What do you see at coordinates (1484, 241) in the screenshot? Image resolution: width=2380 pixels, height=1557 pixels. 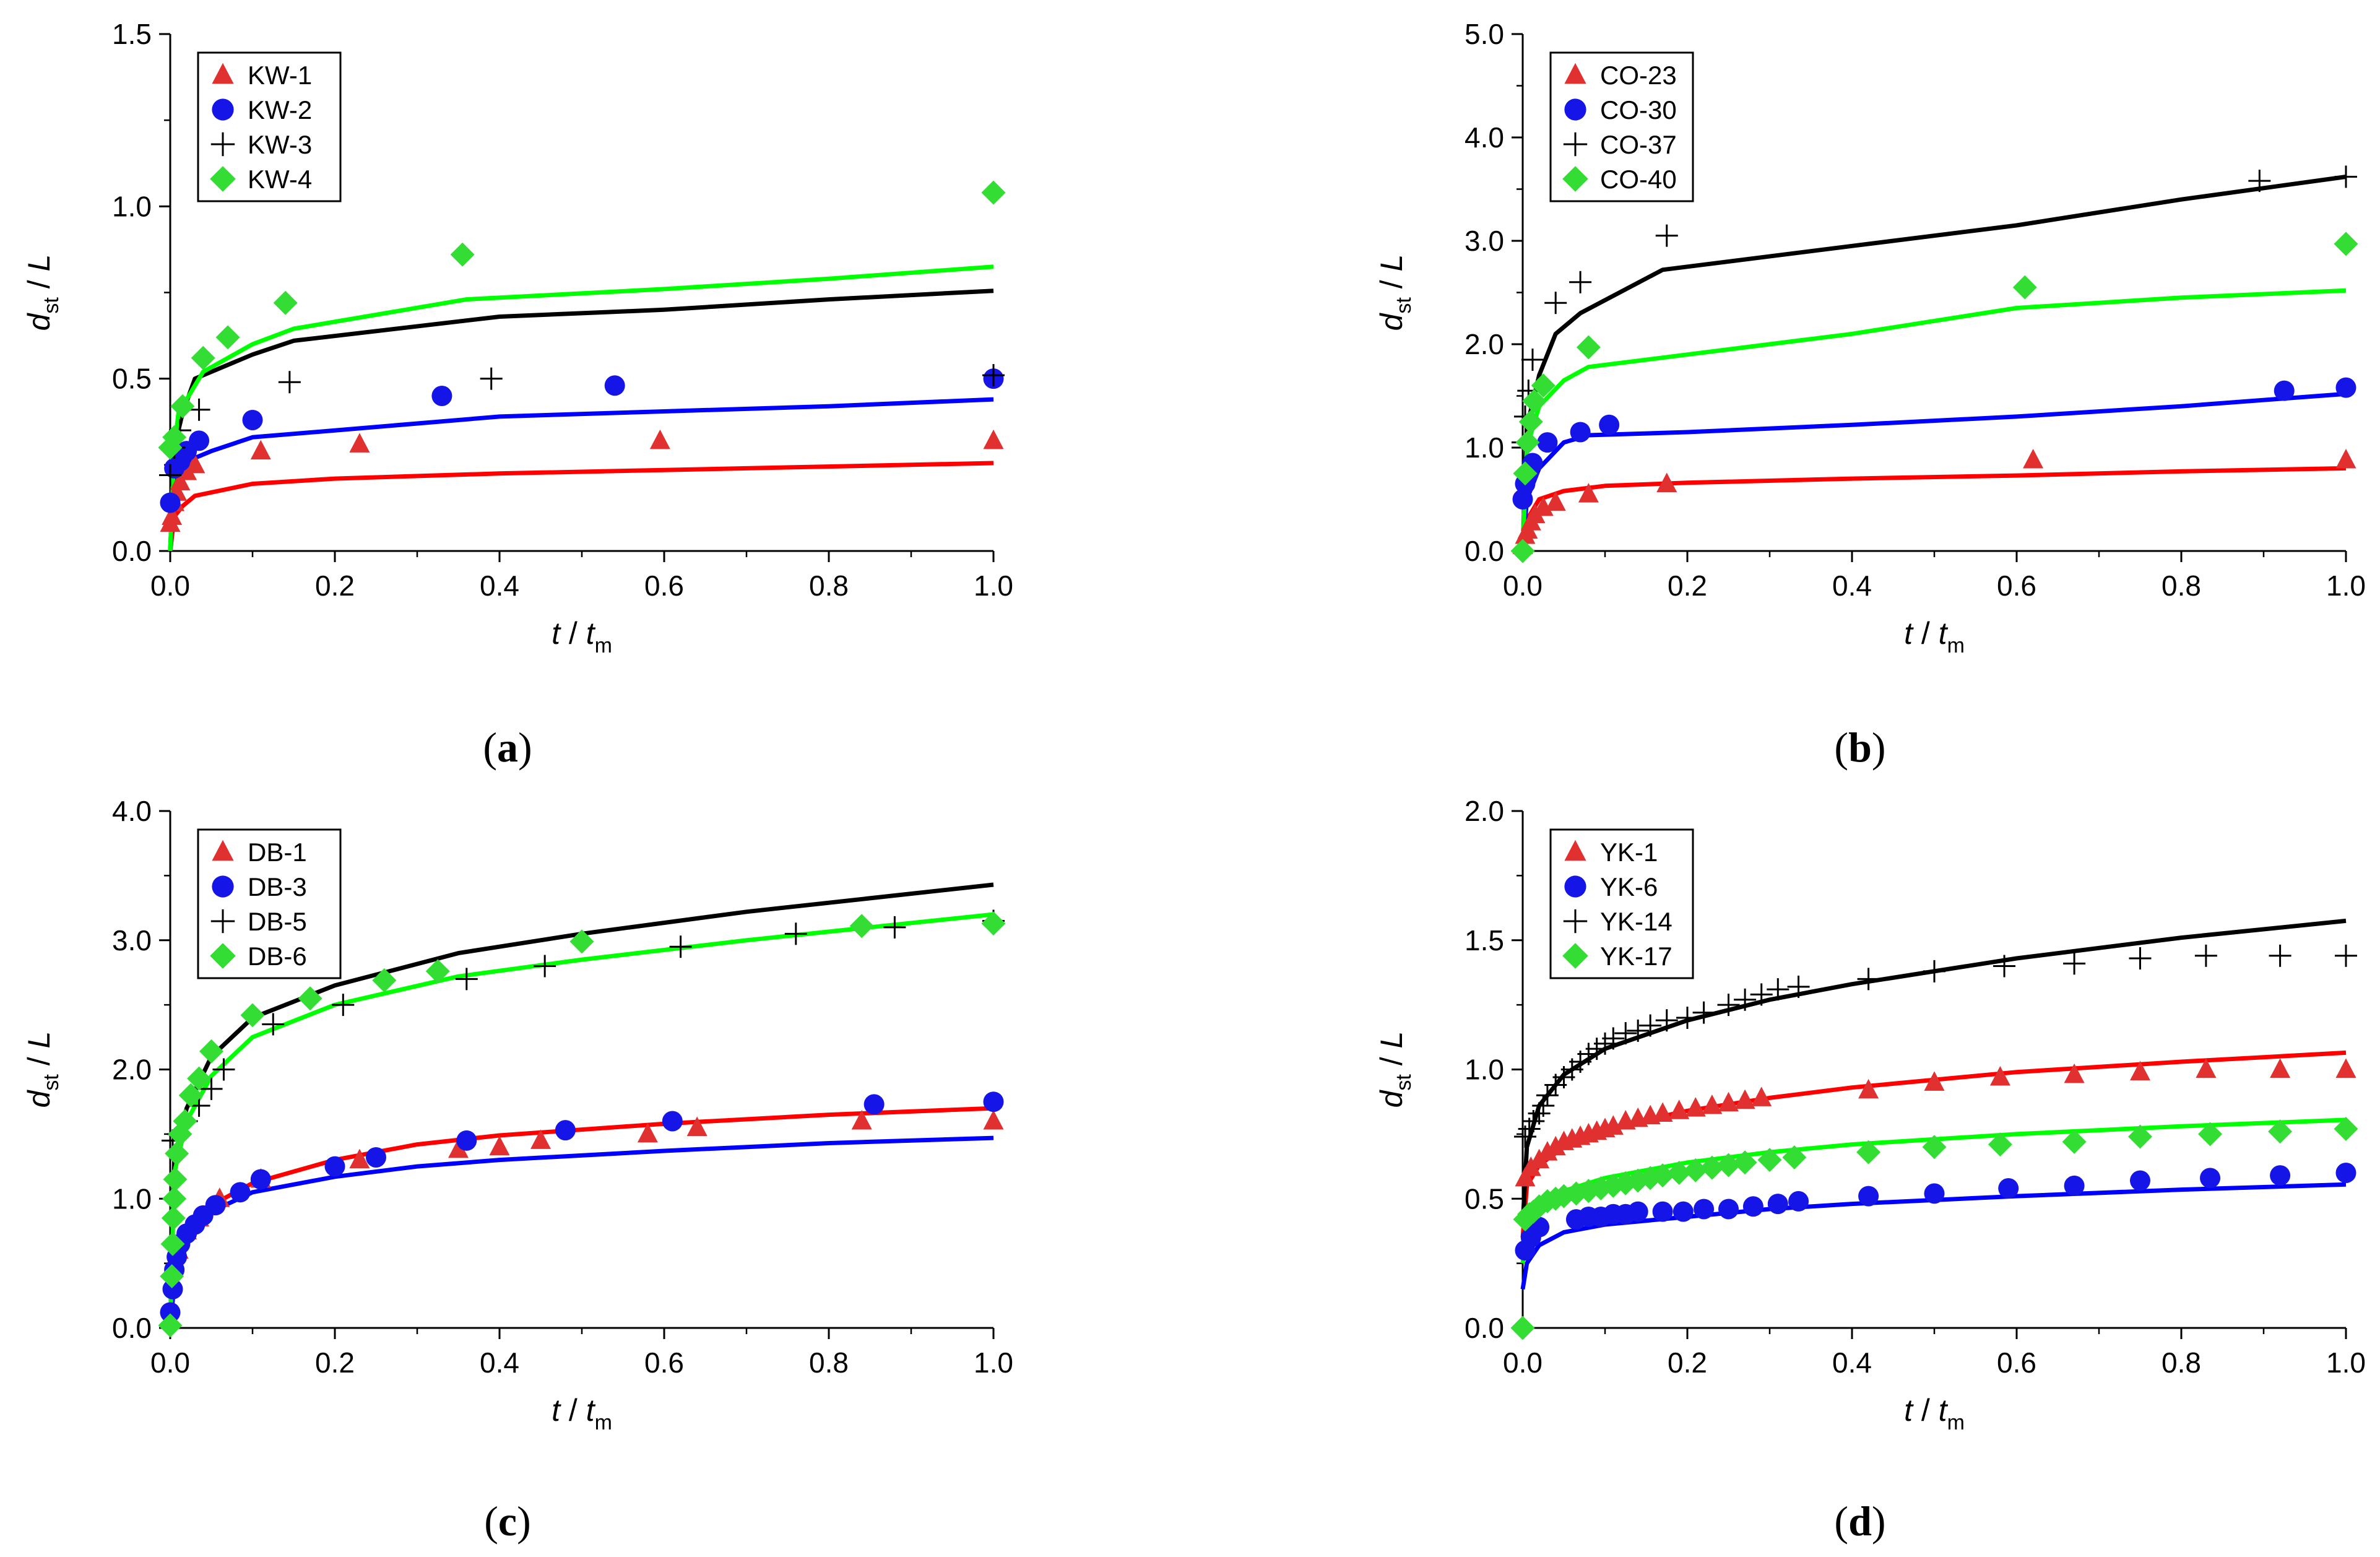 I see `y-tick-label: 3.0` at bounding box center [1484, 241].